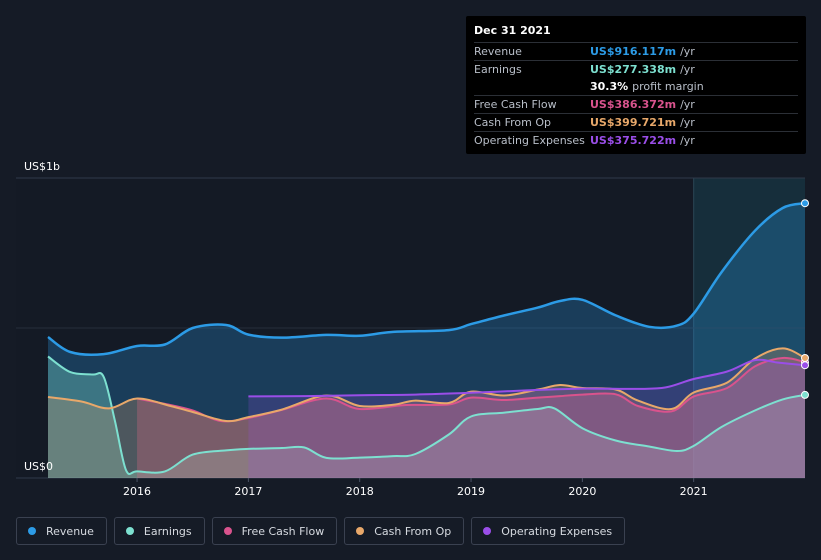  Describe the element at coordinates (248, 491) in the screenshot. I see `x-tick-label: 2017` at that location.